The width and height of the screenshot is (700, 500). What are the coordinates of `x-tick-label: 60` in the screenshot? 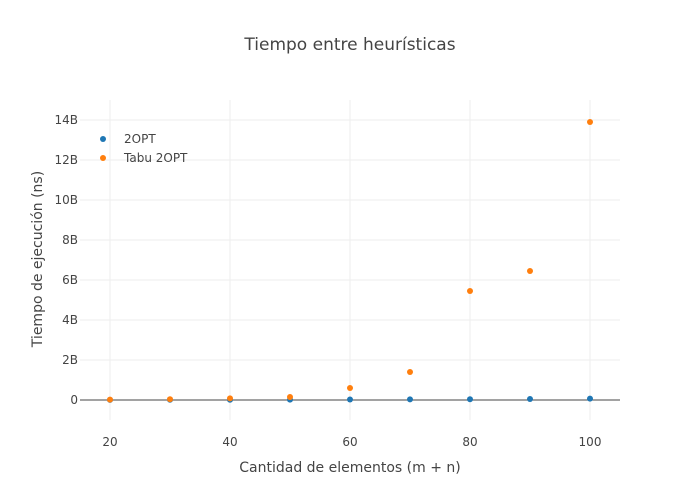 It's located at (349, 442).